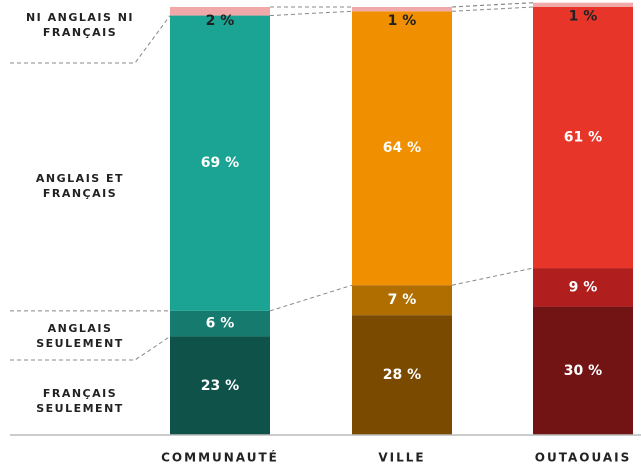  Describe the element at coordinates (80, 25) in the screenshot. I see `series-label: NI ANGLAIS NI FRANÇAIS` at that location.